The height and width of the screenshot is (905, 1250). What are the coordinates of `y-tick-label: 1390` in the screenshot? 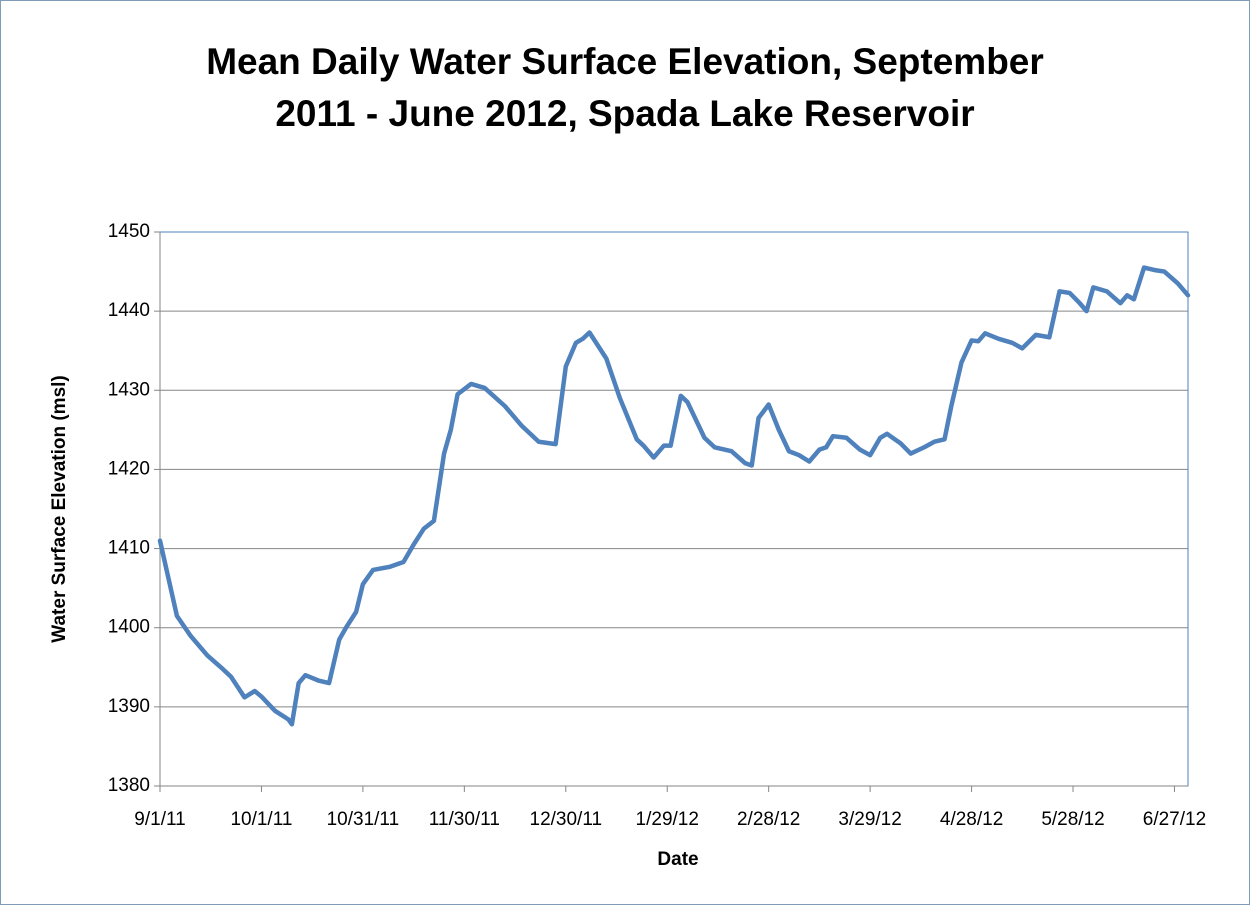 It's located at (129, 706).